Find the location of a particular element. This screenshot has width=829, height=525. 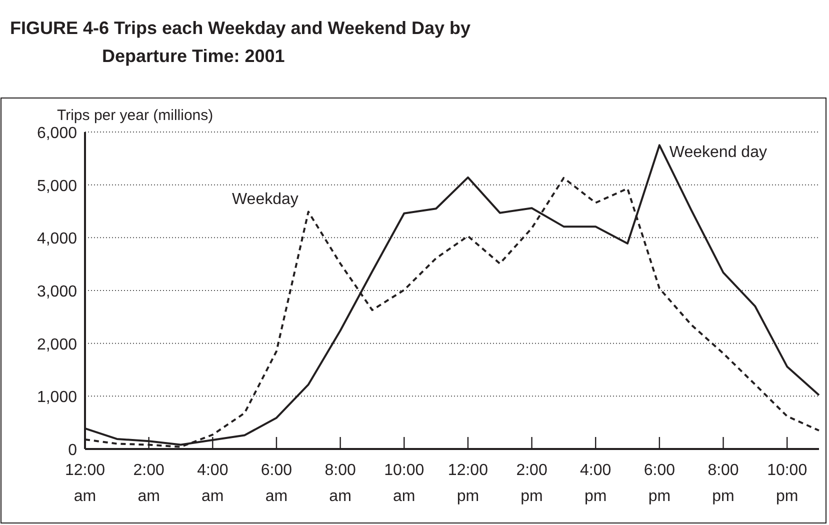

x-tick-label: 8:00 am is located at coordinates (340, 483).